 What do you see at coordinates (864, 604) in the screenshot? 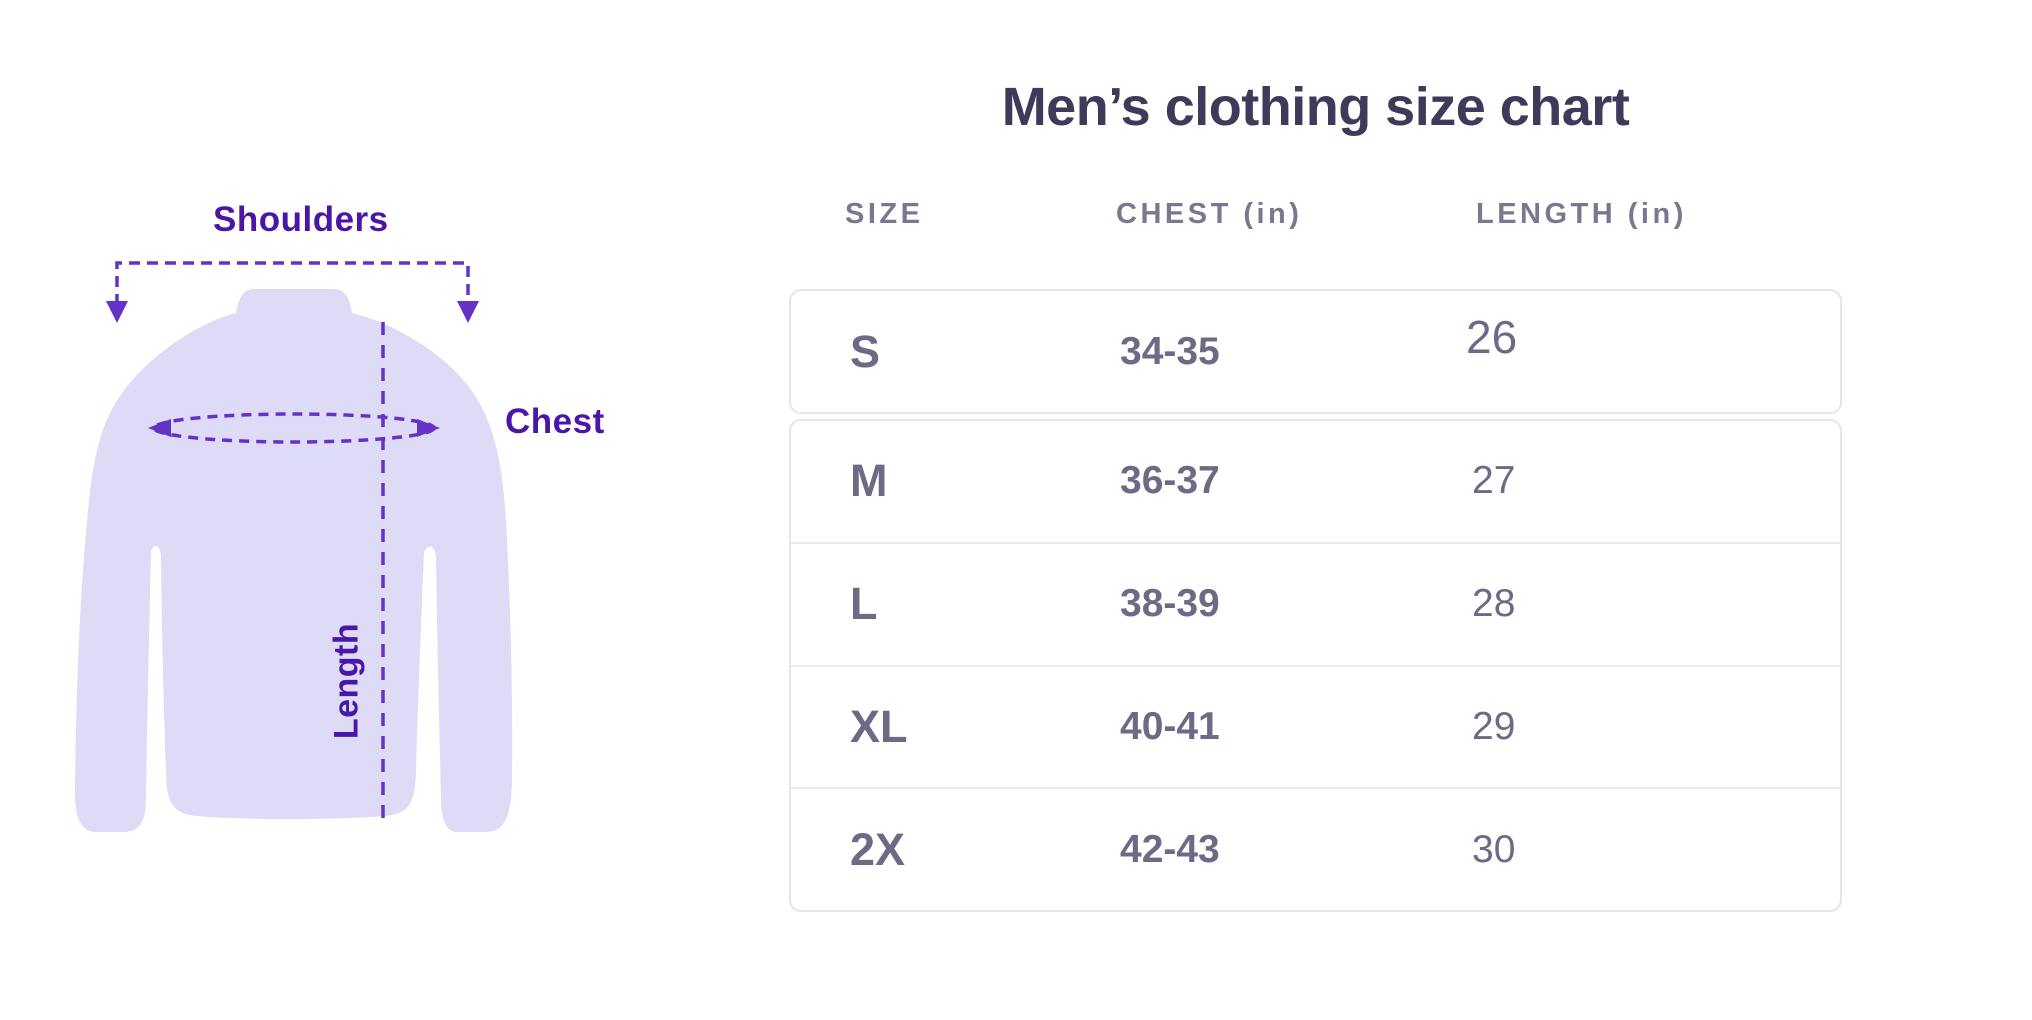
I see `size-value: L` at bounding box center [864, 604].